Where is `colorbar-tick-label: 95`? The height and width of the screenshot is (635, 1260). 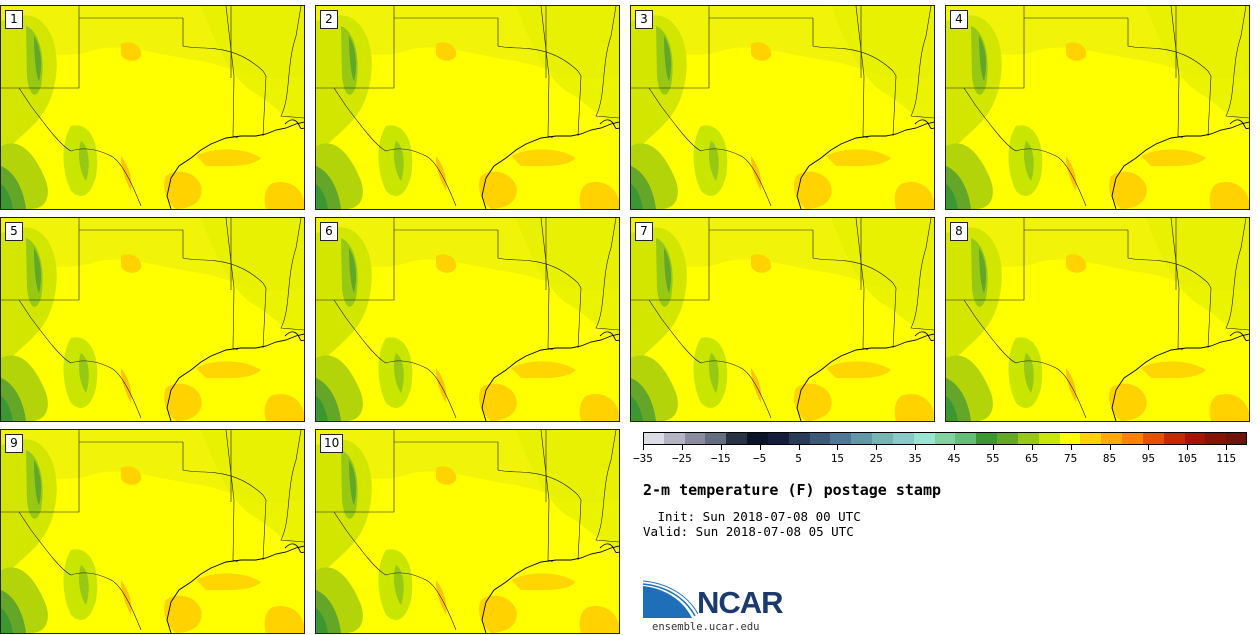
colorbar-tick-label: 95 is located at coordinates (1148, 458).